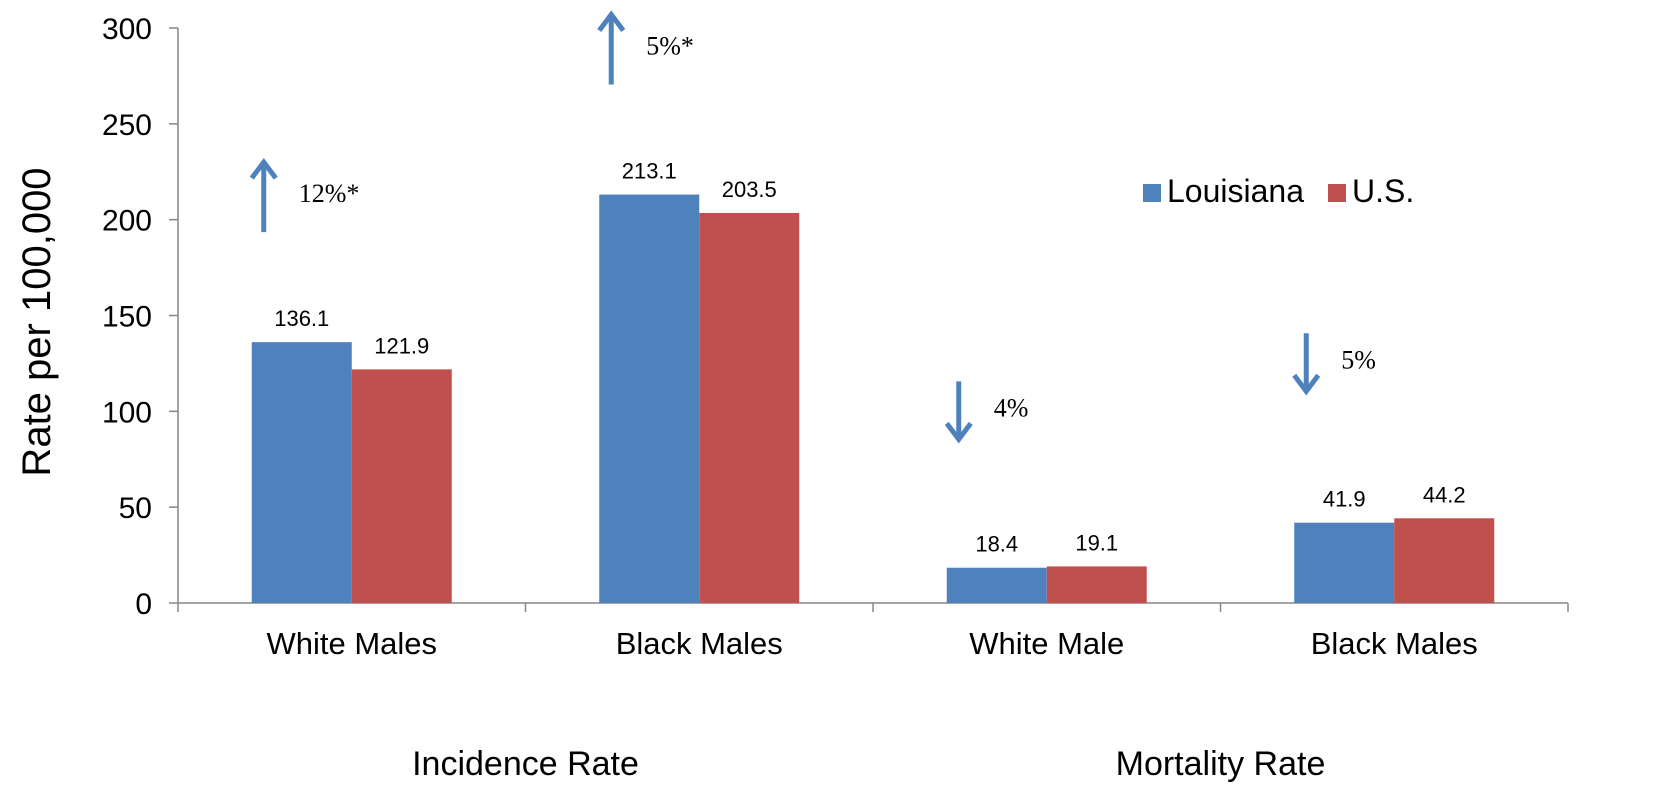 This screenshot has width=1675, height=794. What do you see at coordinates (1046, 643) in the screenshot?
I see `x-tick-label: White Male` at bounding box center [1046, 643].